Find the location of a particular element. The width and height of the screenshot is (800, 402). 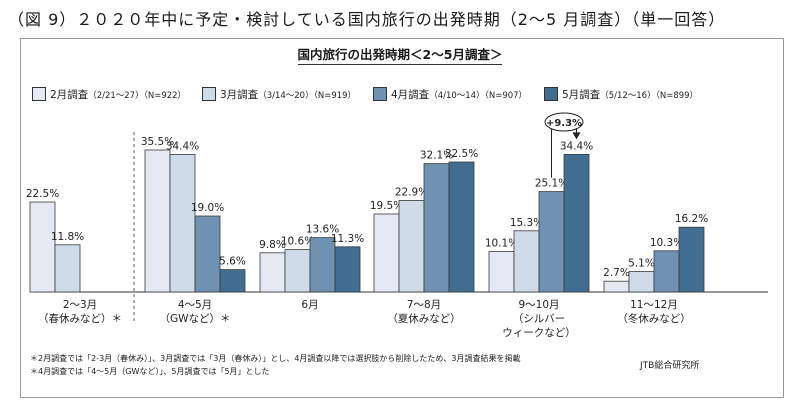

category-label-1-1: （GWなど）＊ is located at coordinates (194, 319).